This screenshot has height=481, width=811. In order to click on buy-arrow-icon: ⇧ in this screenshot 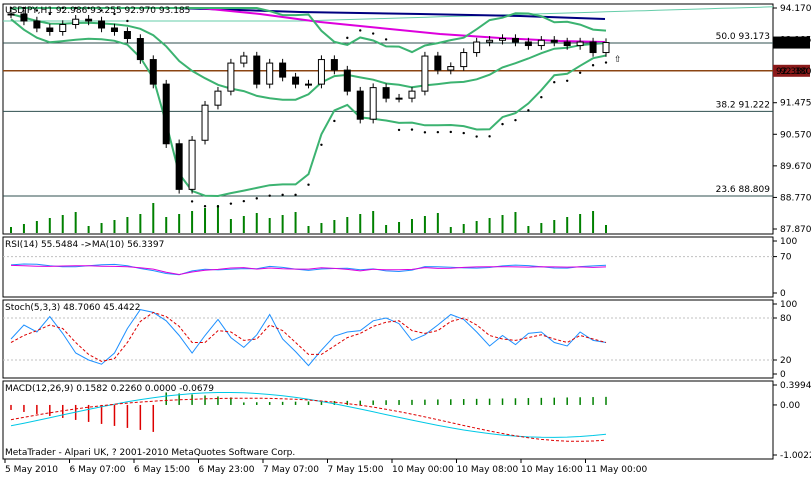, I will do `click(618, 60)`.